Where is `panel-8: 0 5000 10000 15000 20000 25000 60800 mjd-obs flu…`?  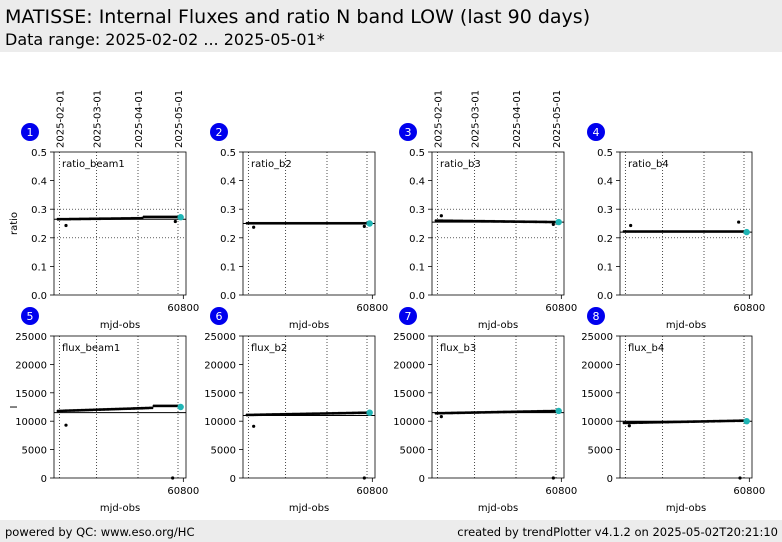 panel-8: 0 5000 10000 15000 20000 25000 60800 mjd-obs flu… is located at coordinates (673, 410).